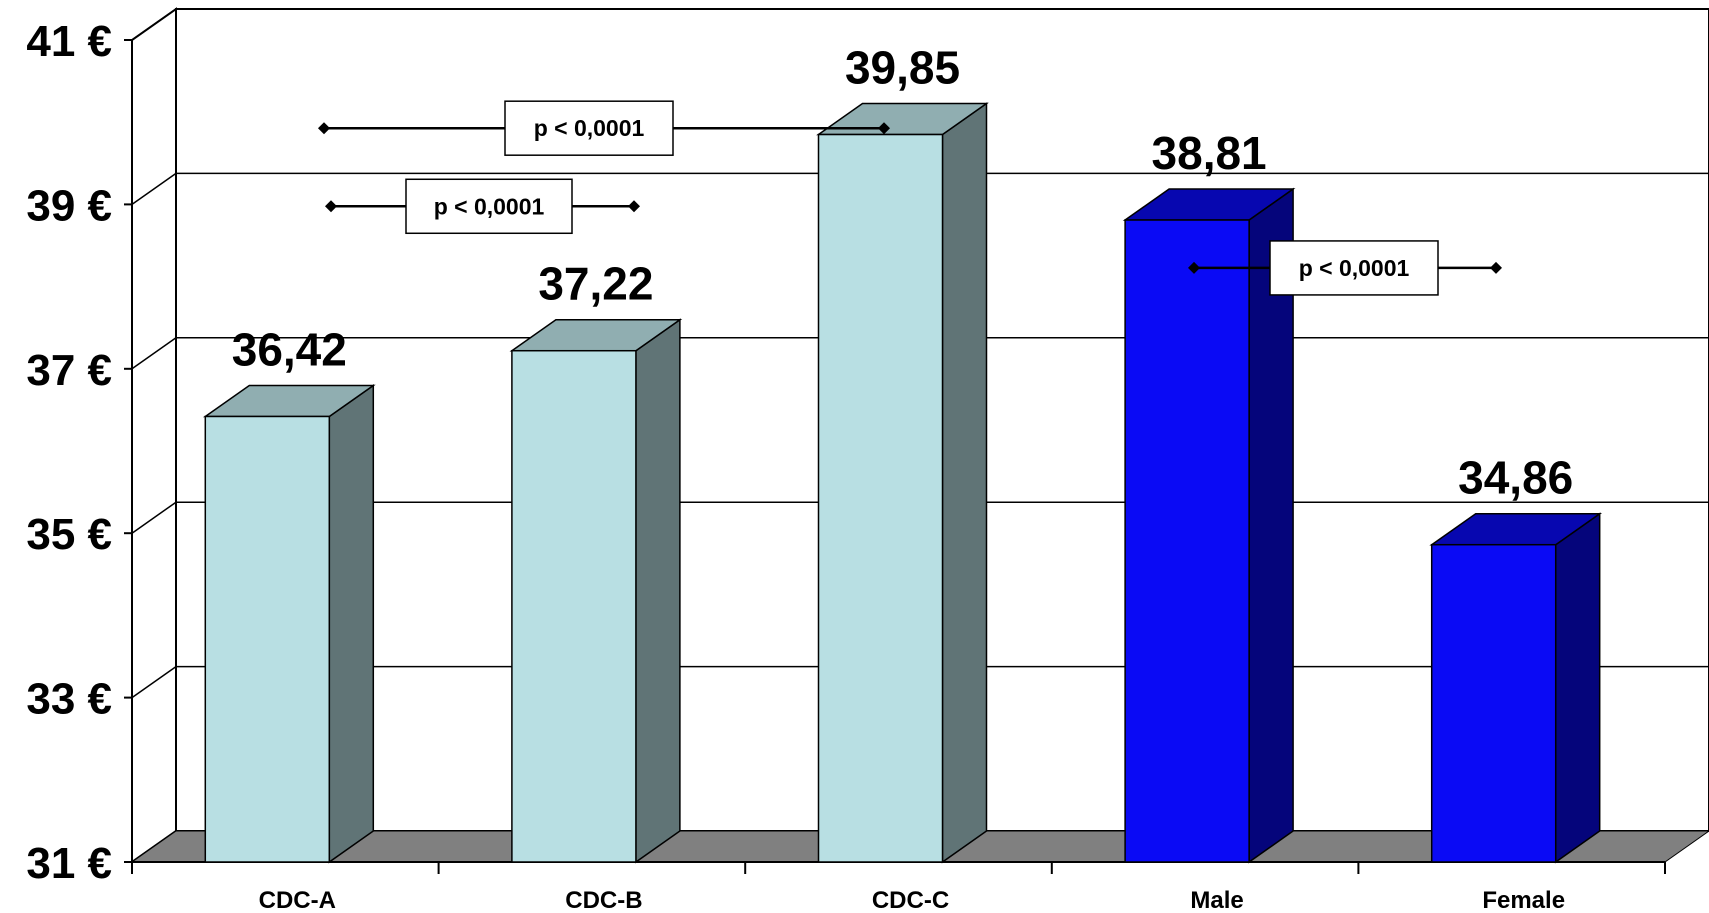 The height and width of the screenshot is (913, 1709). Describe the element at coordinates (1523, 900) in the screenshot. I see `x-tick-label: Female` at that location.